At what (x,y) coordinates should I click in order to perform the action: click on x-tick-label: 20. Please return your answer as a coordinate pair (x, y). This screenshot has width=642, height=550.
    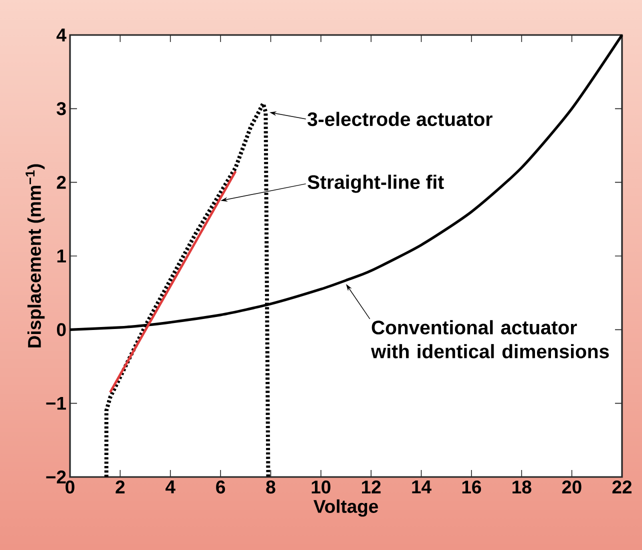
    Looking at the image, I should click on (572, 487).